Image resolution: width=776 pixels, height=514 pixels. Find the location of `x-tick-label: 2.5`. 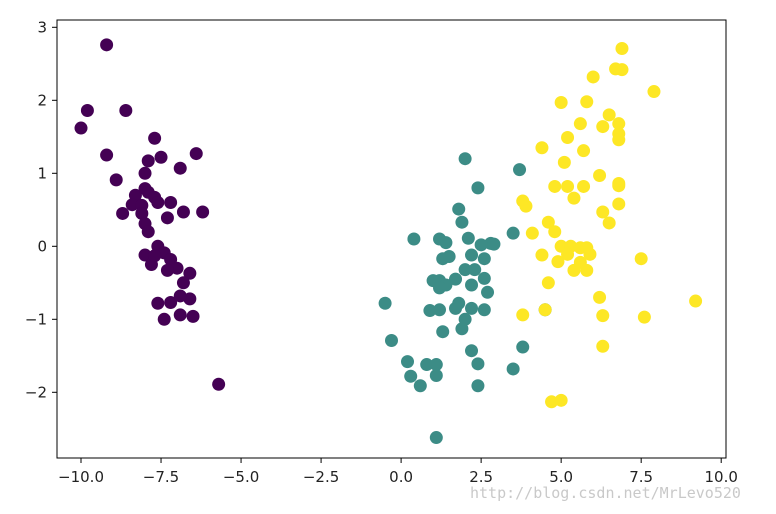

x-tick-label: 2.5 is located at coordinates (481, 477).